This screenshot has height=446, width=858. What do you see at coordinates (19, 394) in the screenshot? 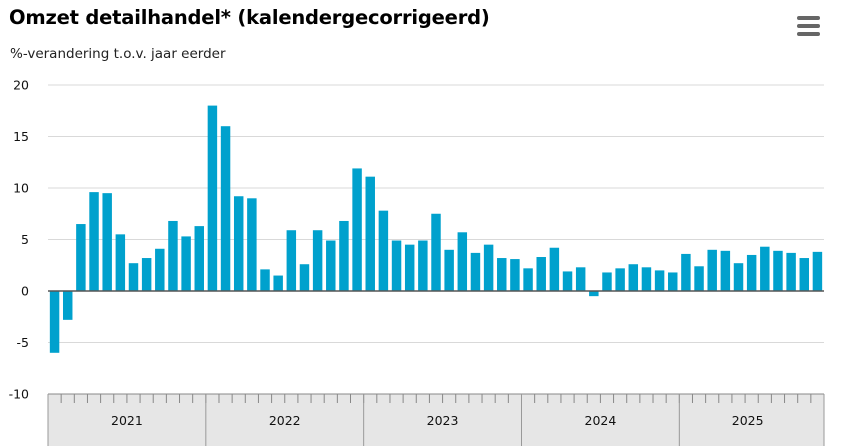
I see `y-tick-label: -10` at bounding box center [19, 394].